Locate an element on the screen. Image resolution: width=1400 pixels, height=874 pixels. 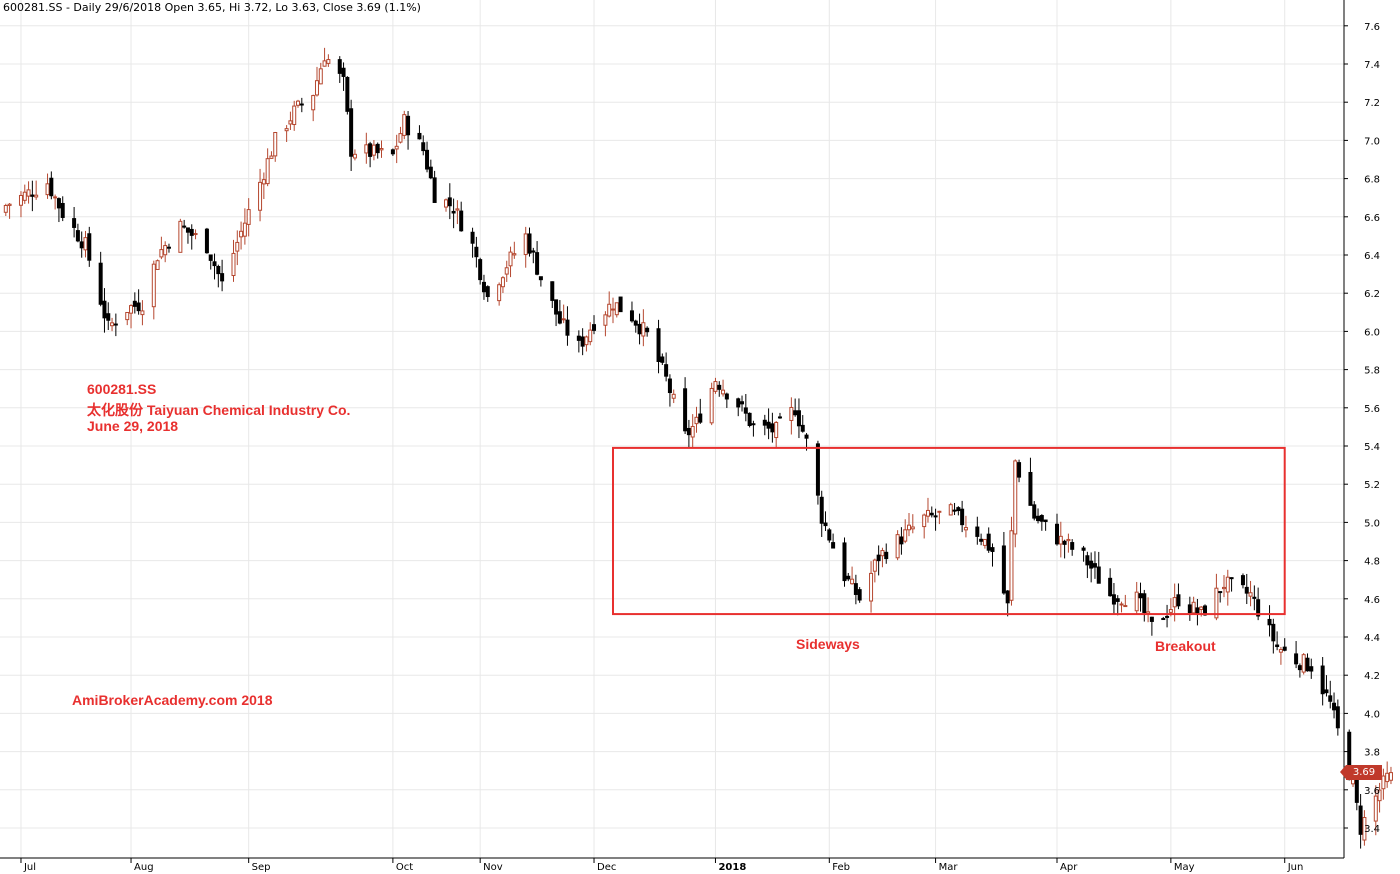
y-tick-label: 6.6 is located at coordinates (1372, 218).